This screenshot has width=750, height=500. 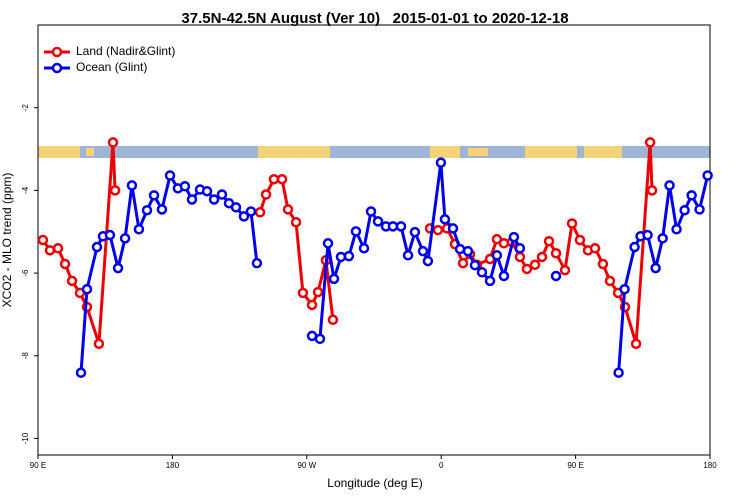 I want to click on y-tick-label: -10, so click(x=25, y=438).